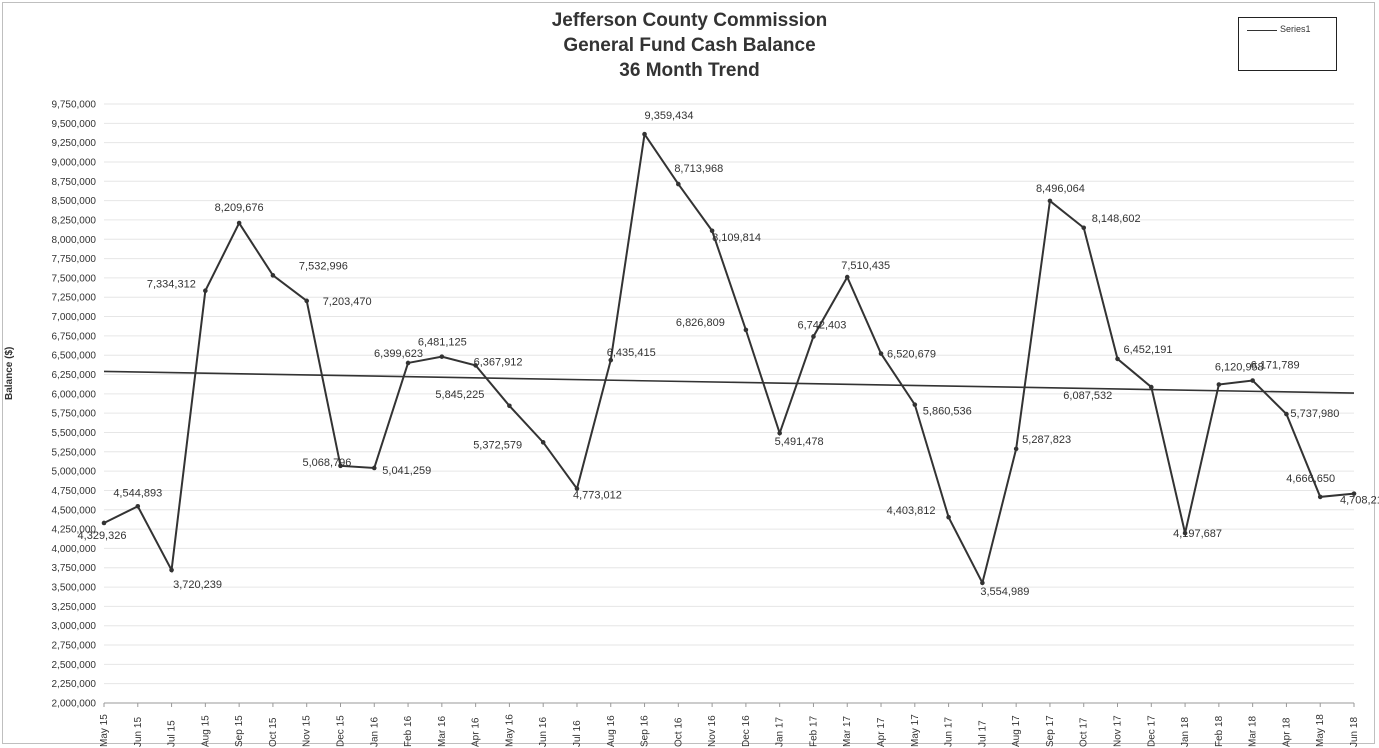 This screenshot has width=1379, height=748. Describe the element at coordinates (74, 143) in the screenshot. I see `y-tick-label: 9,250,000` at that location.